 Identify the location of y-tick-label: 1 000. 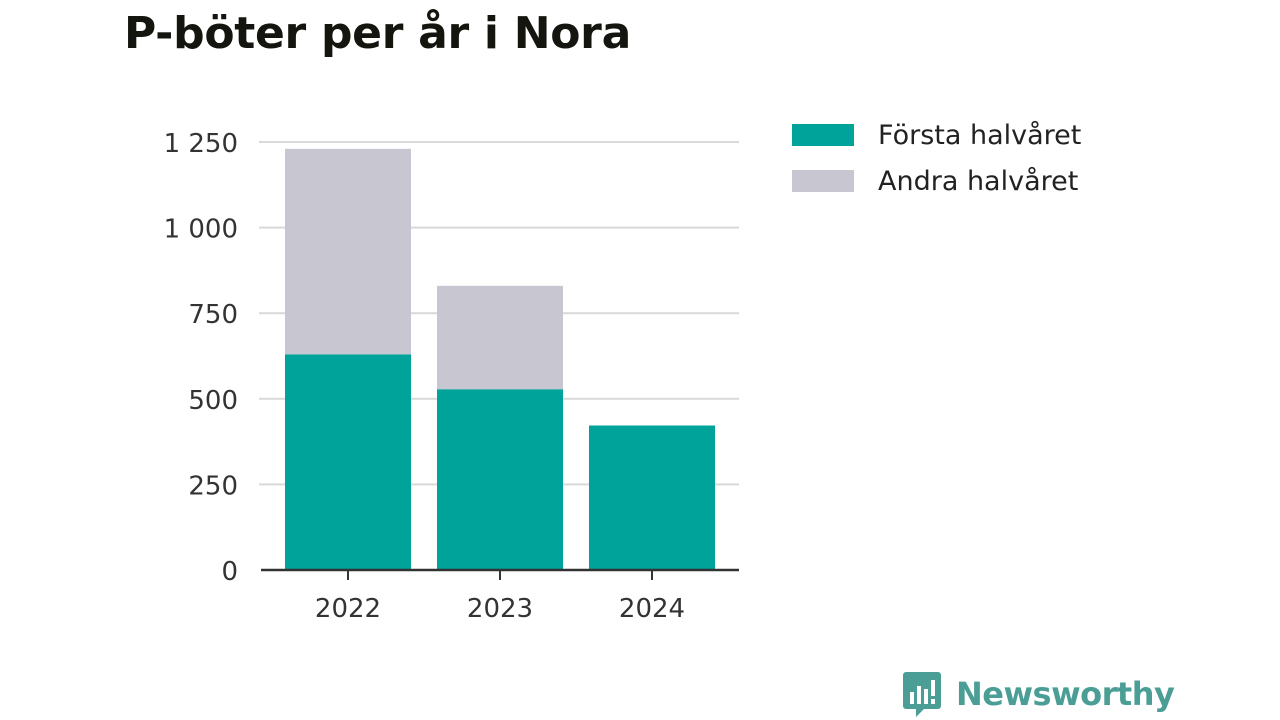
(201, 230).